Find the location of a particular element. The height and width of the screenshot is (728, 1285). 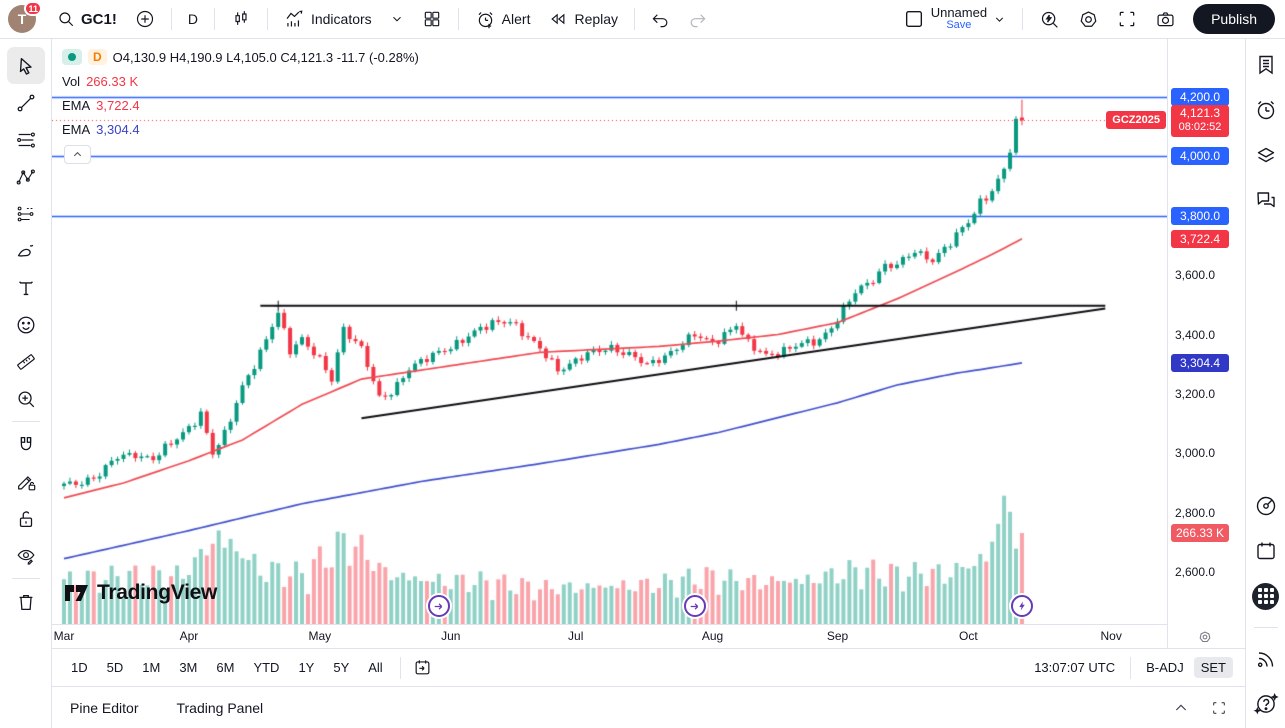

trend-line-tool is located at coordinates (26, 102).